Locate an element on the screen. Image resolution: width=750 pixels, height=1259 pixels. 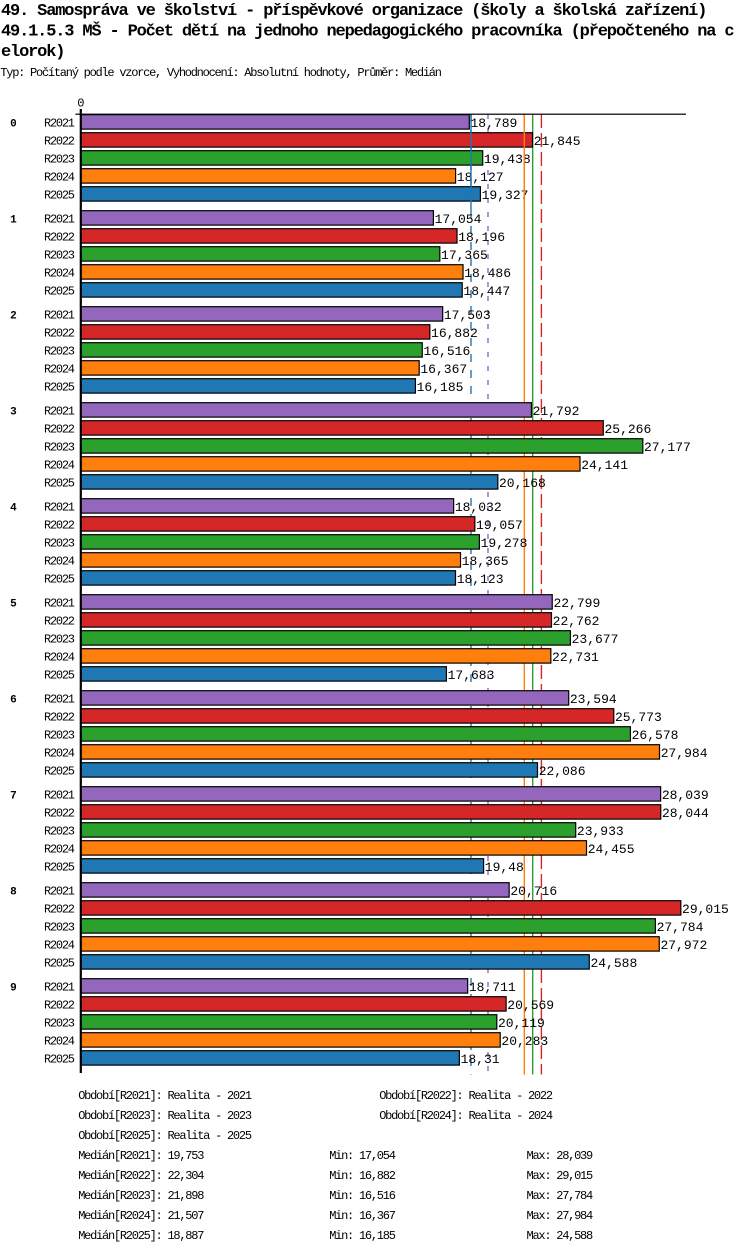
svg-text: 19,438 is located at coordinates (507, 159).